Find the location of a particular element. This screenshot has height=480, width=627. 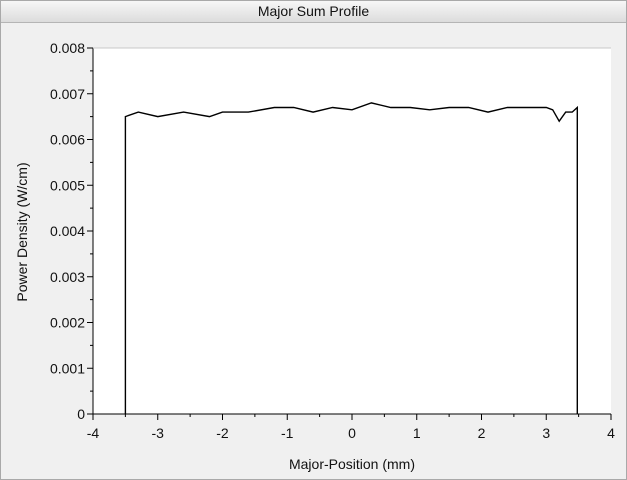

x-tick-label: 4 is located at coordinates (611, 433).